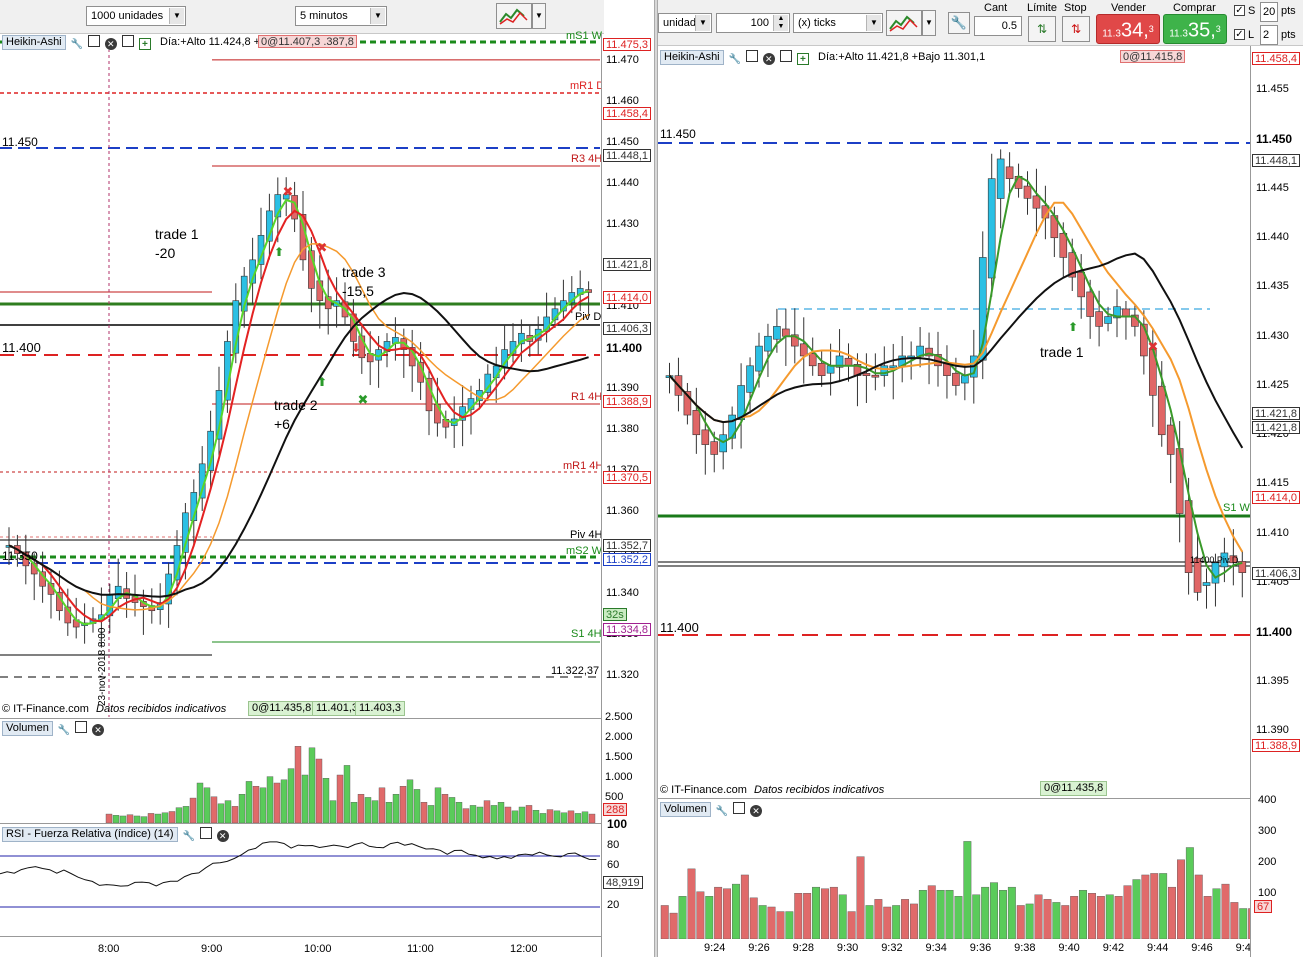 This screenshot has width=1303, height=957. Describe the element at coordinates (34, 42) in the screenshot. I see `indicator-name: Heikin-Ashi` at that location.